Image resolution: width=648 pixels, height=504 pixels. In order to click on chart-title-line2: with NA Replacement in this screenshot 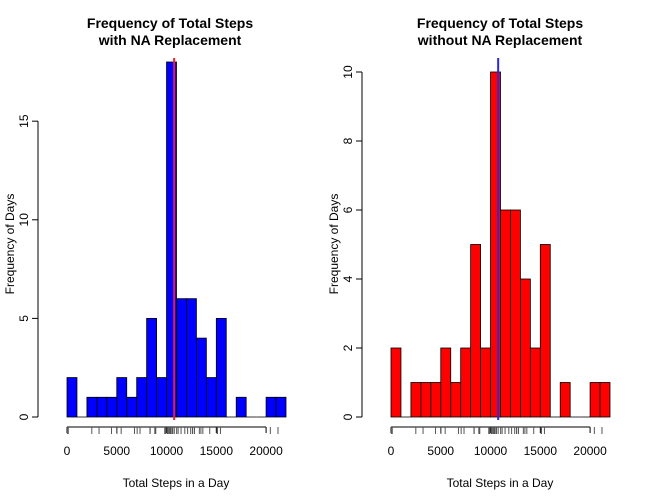, I will do `click(170, 40)`.